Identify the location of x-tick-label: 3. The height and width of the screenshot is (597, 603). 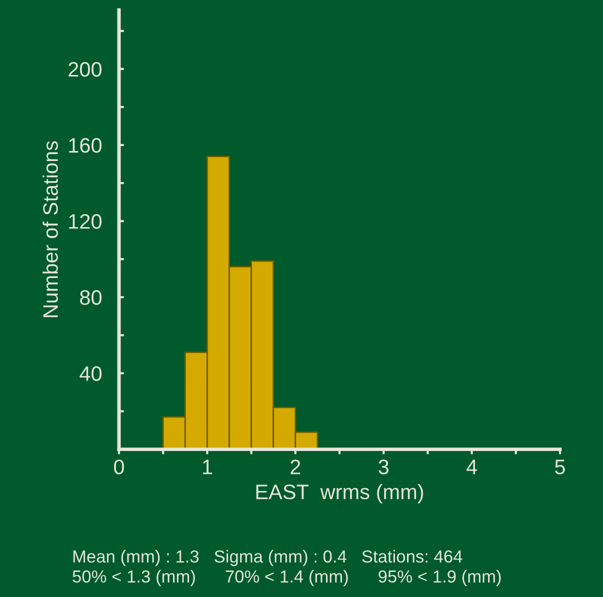
(383, 467).